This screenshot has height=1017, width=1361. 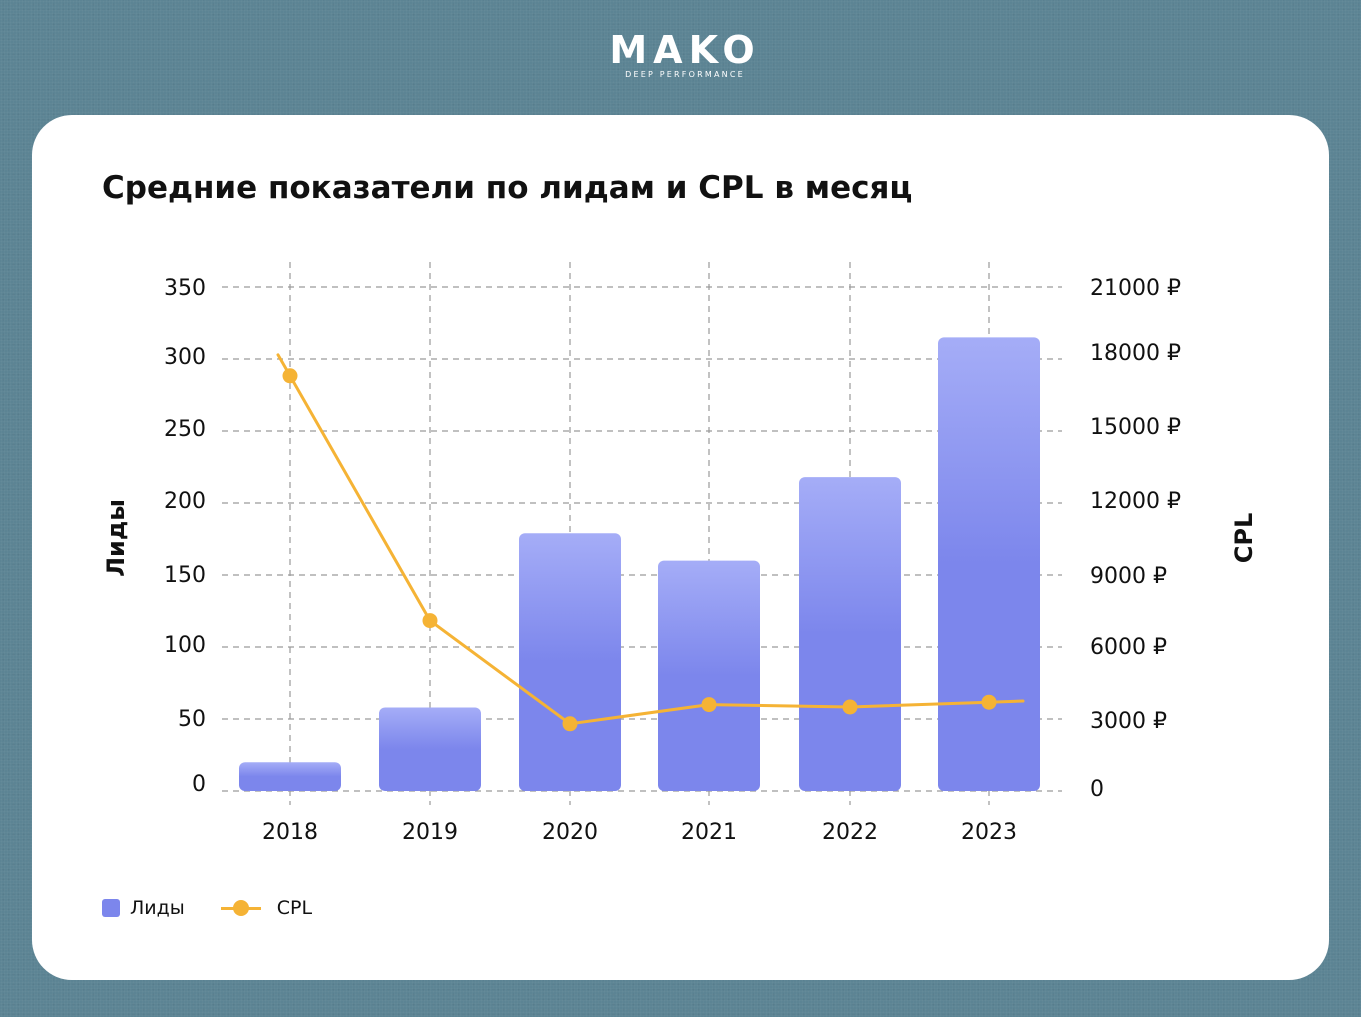 What do you see at coordinates (185, 357) in the screenshot?
I see `y-left-tick-label: 300` at bounding box center [185, 357].